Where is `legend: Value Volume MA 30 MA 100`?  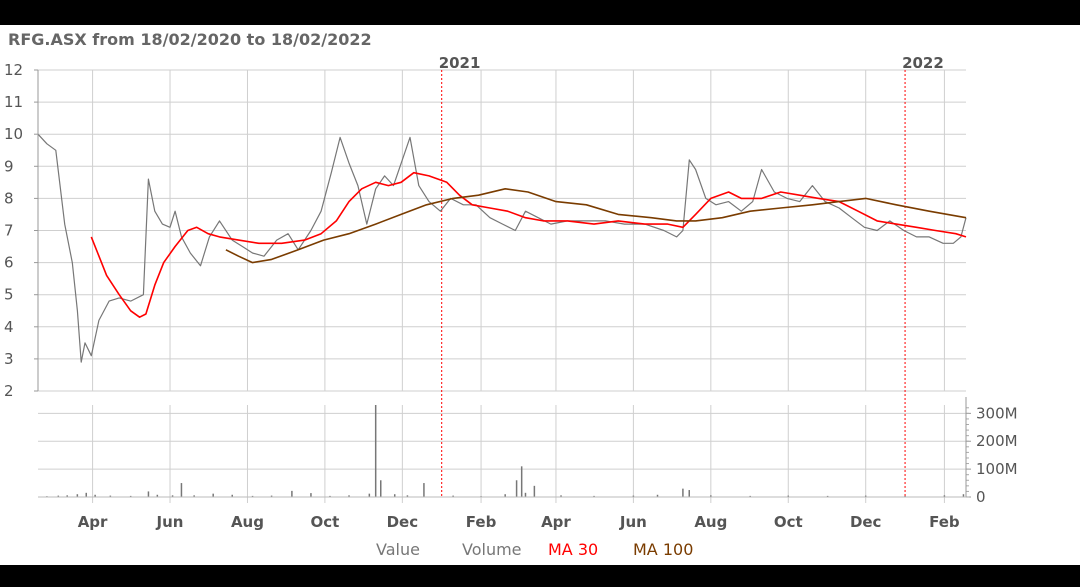
legend: Value Volume MA 30 MA 100 is located at coordinates (534, 549).